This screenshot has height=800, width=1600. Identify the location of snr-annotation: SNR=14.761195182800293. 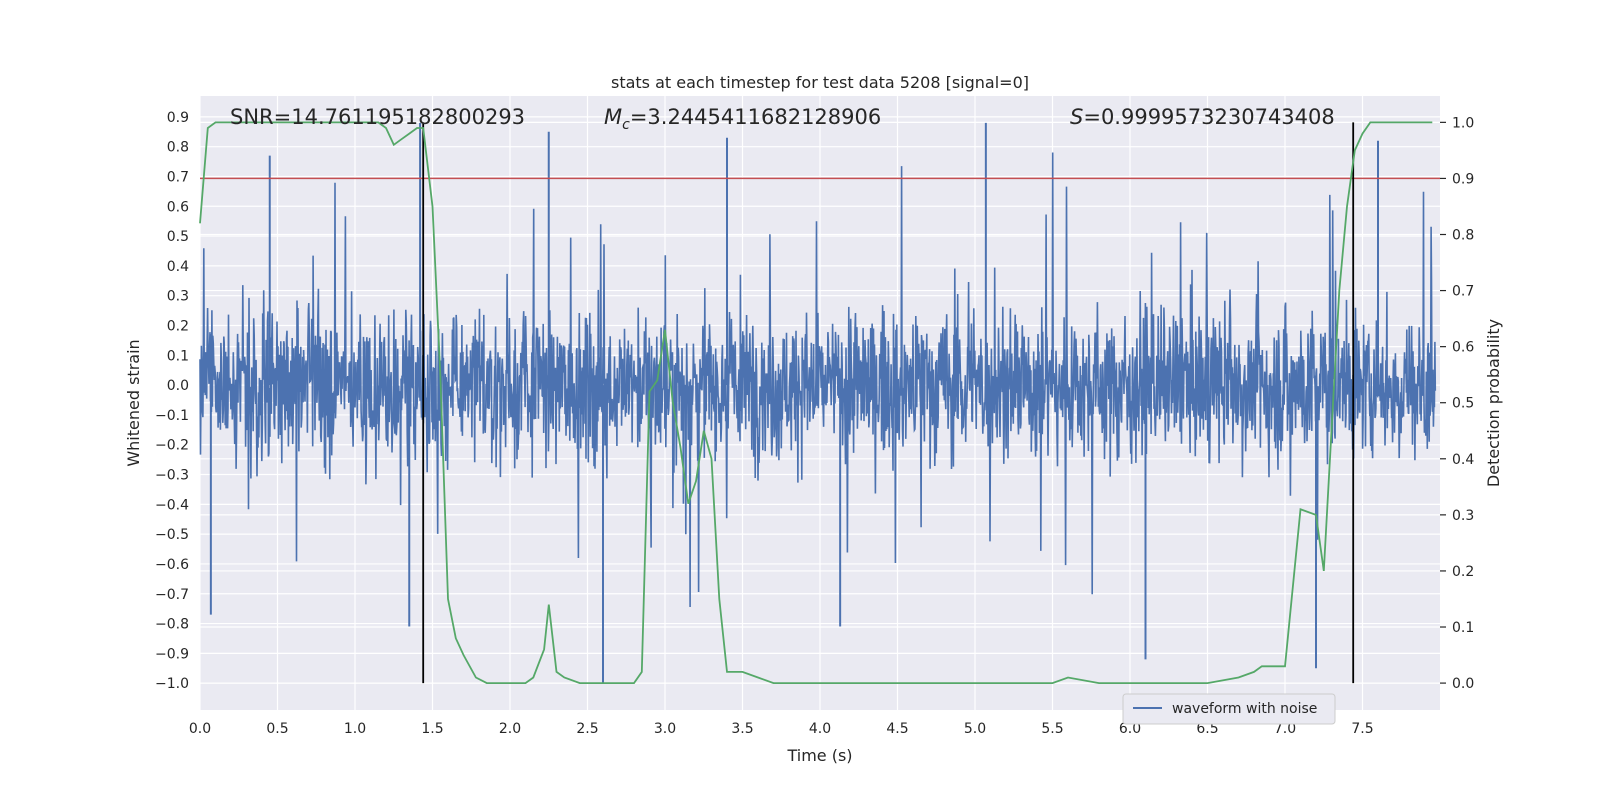
(377, 117).